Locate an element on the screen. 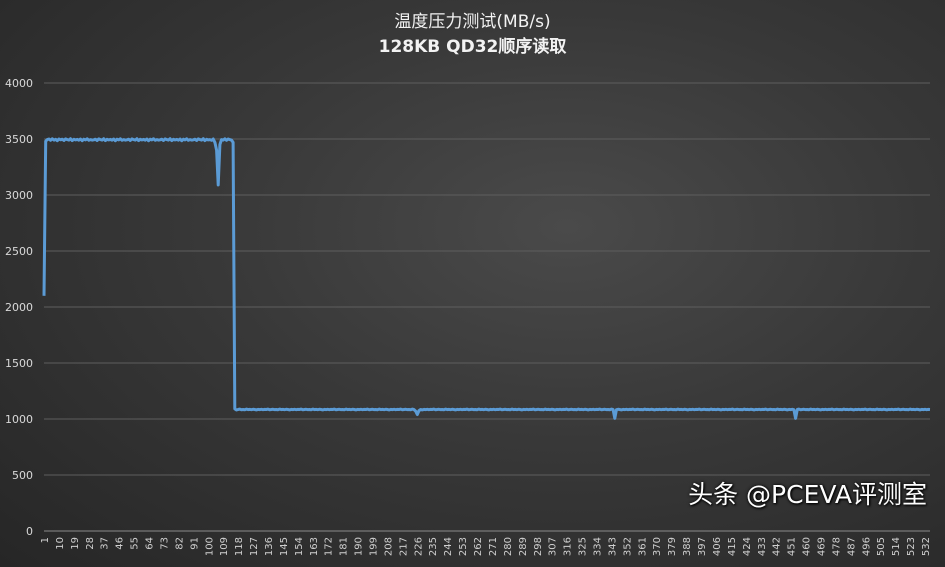  x-tick-label: 442 is located at coordinates (777, 546).